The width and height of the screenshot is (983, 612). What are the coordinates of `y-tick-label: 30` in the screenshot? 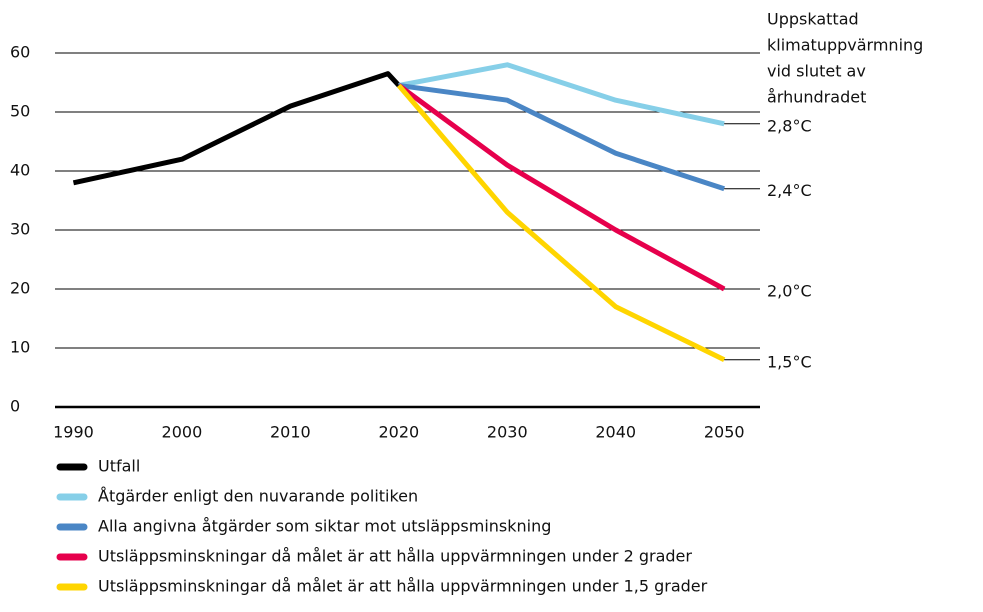 It's located at (20, 229).